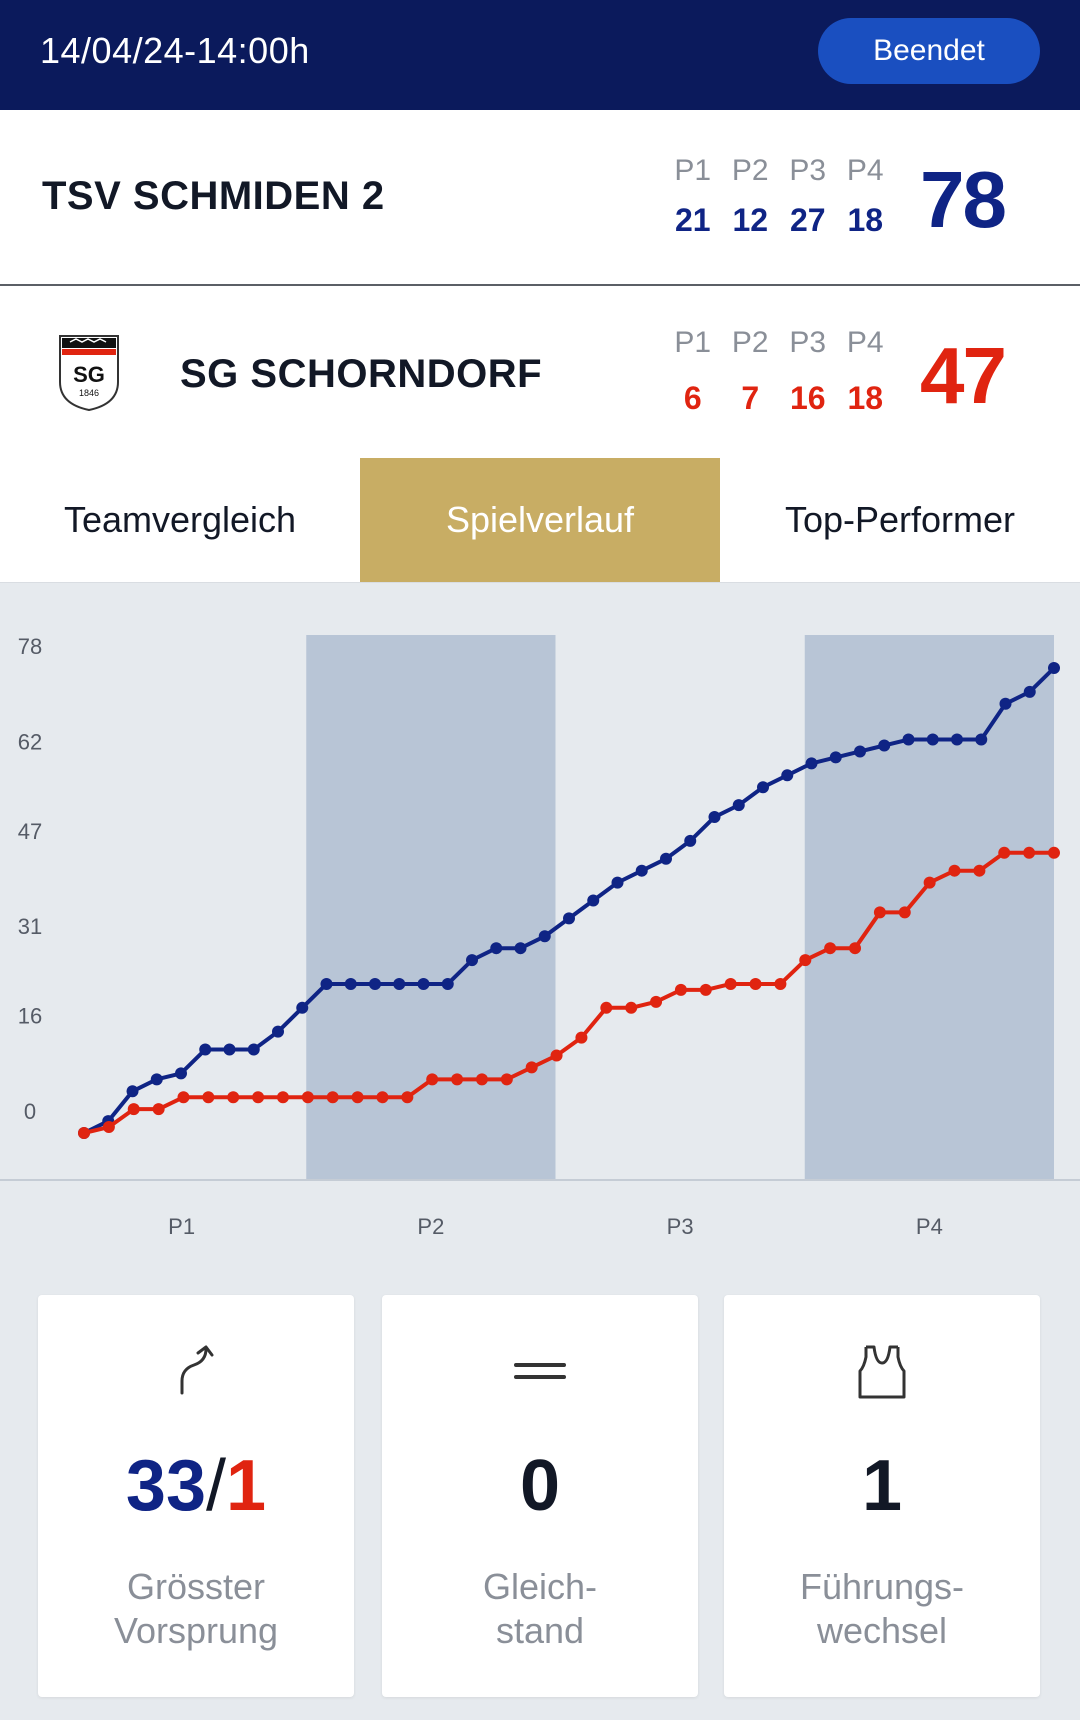 The width and height of the screenshot is (1080, 1720). Describe the element at coordinates (540, 55) in the screenshot. I see `header-bar: 14/04/24-14:00h Beendet` at that location.